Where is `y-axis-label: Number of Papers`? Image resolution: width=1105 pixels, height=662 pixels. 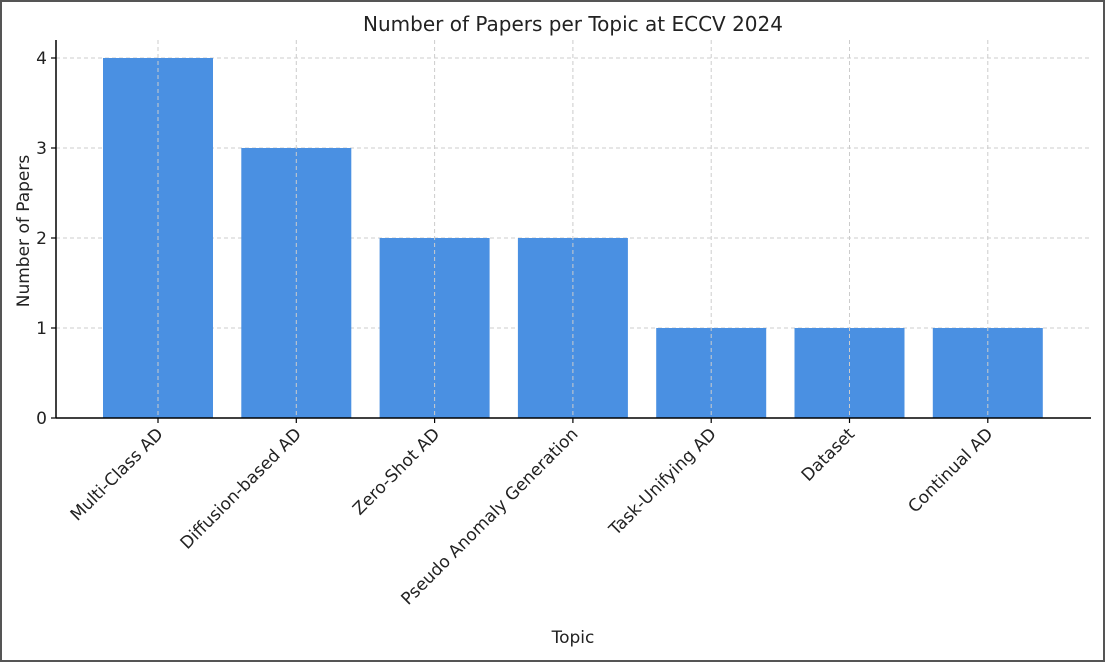 y-axis-label: Number of Papers is located at coordinates (24, 231).